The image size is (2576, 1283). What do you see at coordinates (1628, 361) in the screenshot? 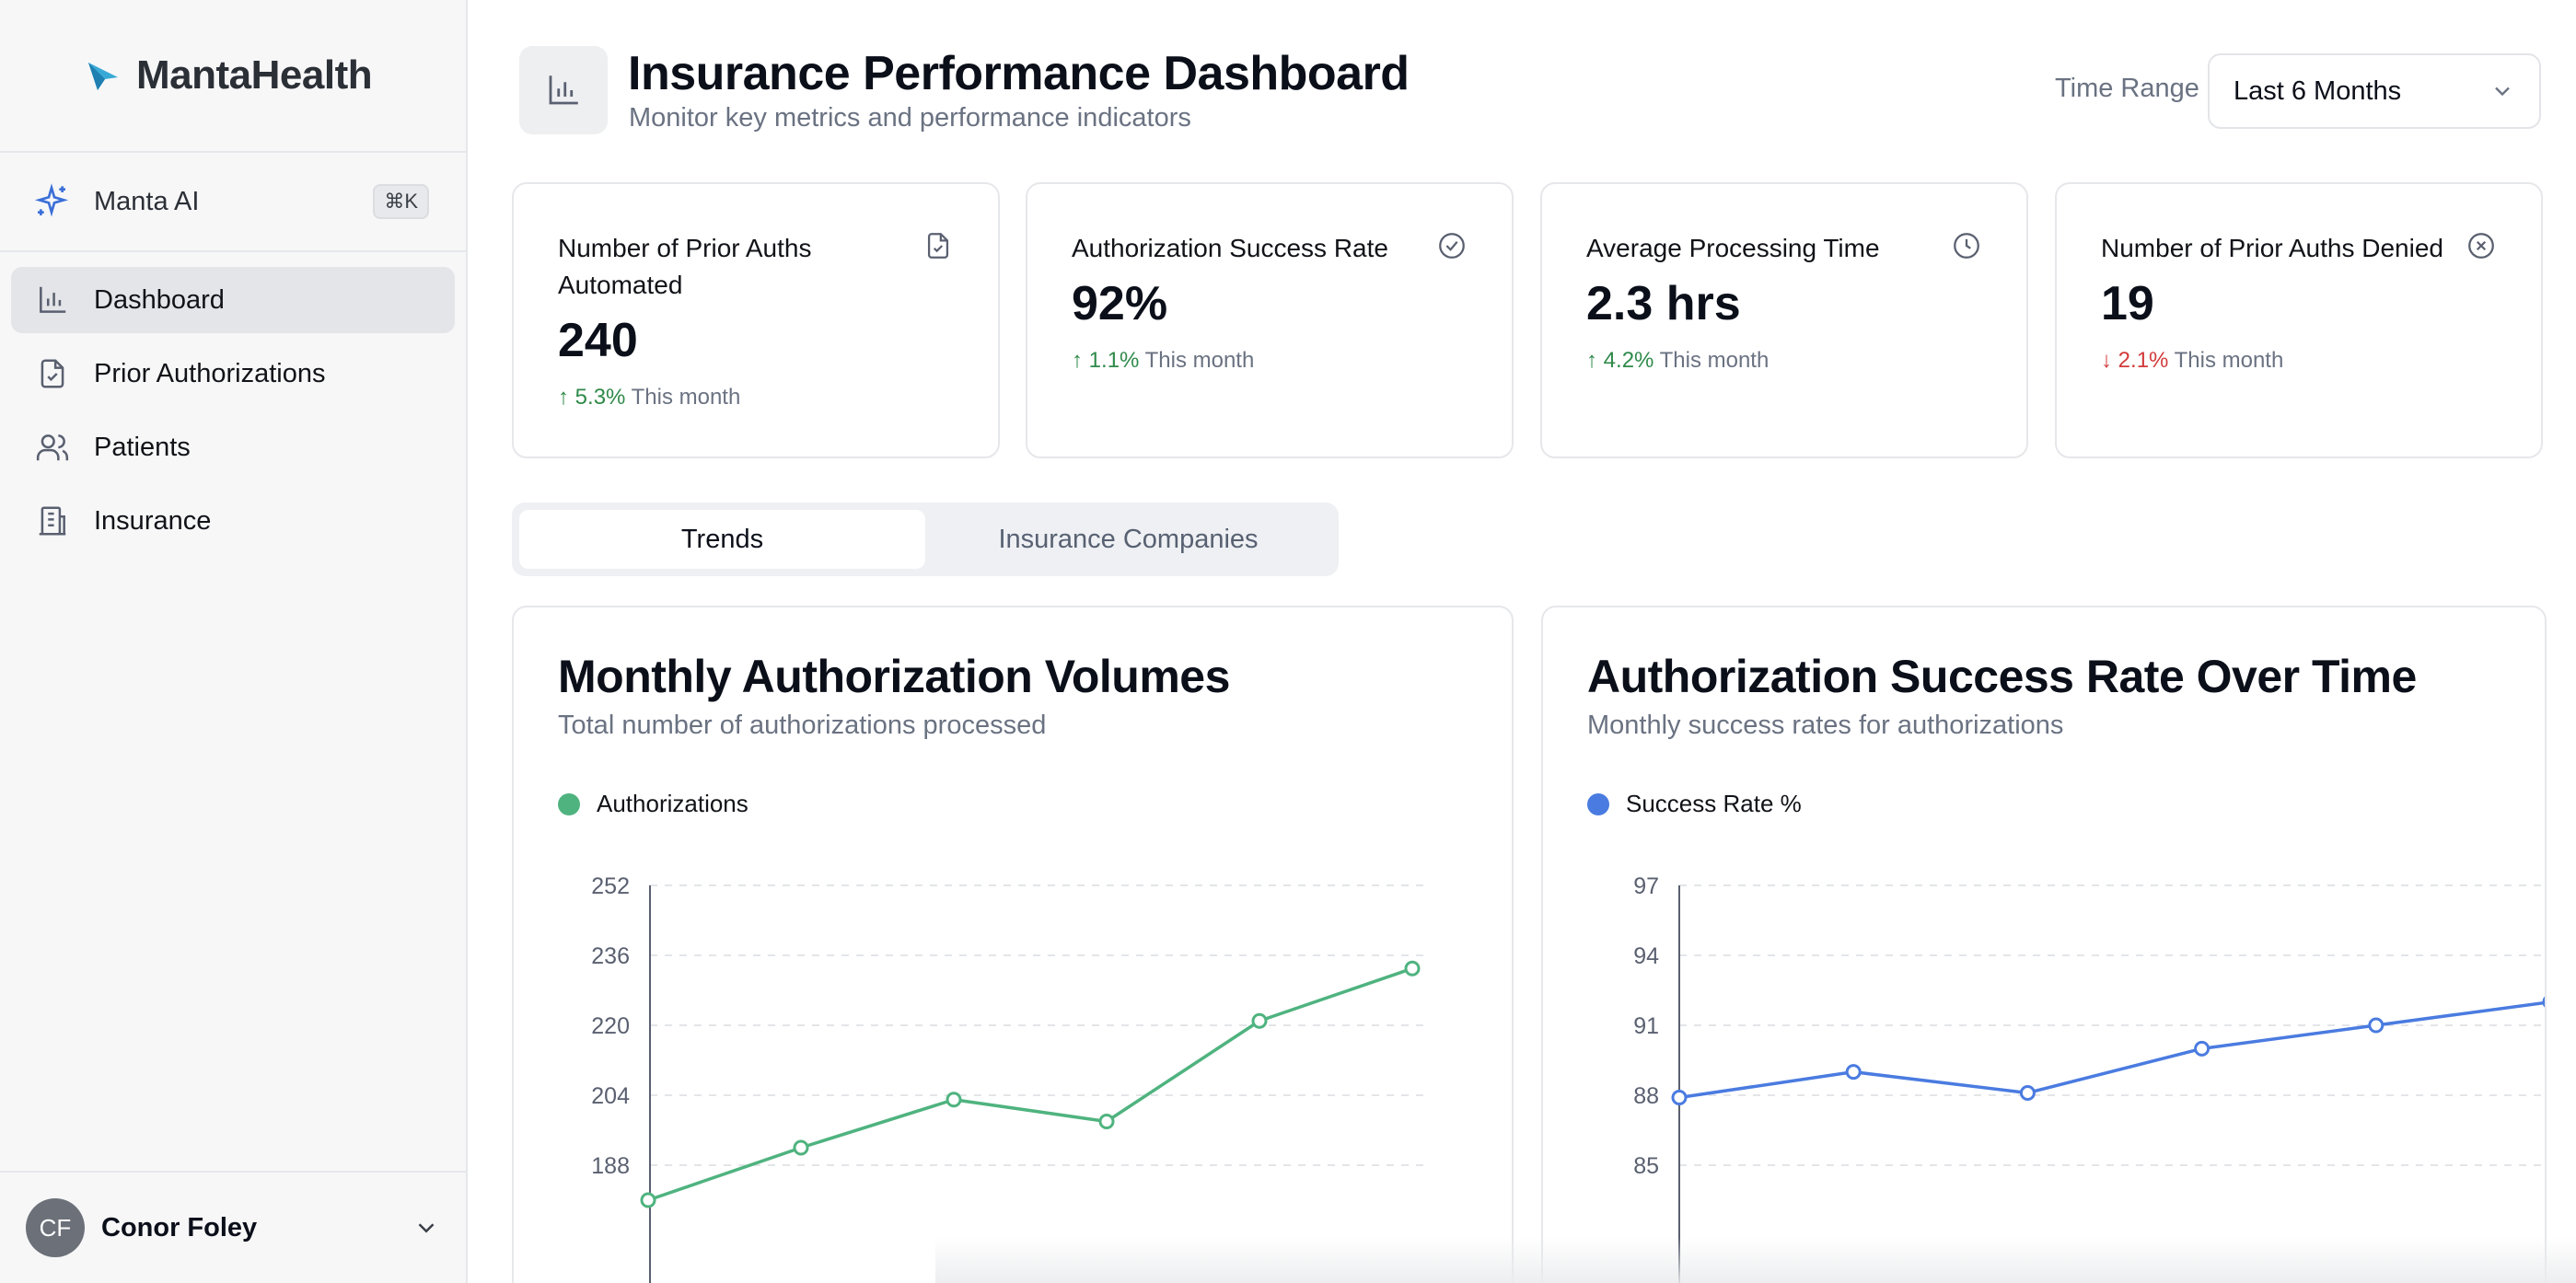
I see `delta-value: 4.2%` at bounding box center [1628, 361].